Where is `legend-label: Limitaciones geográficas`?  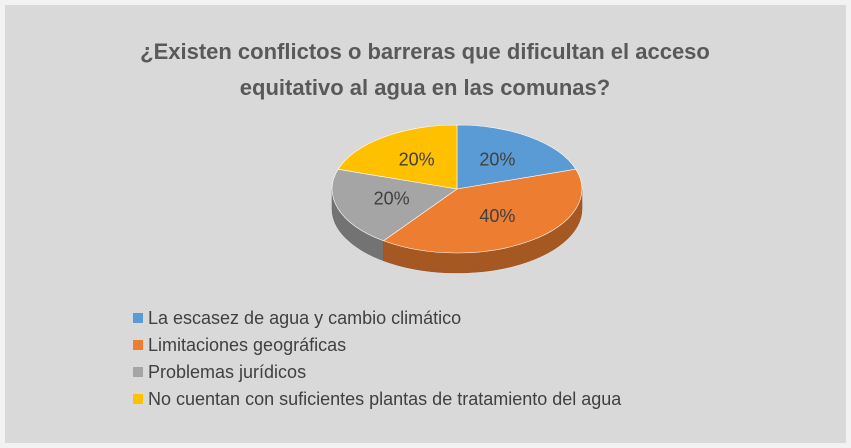
legend-label: Limitaciones geográficas is located at coordinates (247, 345).